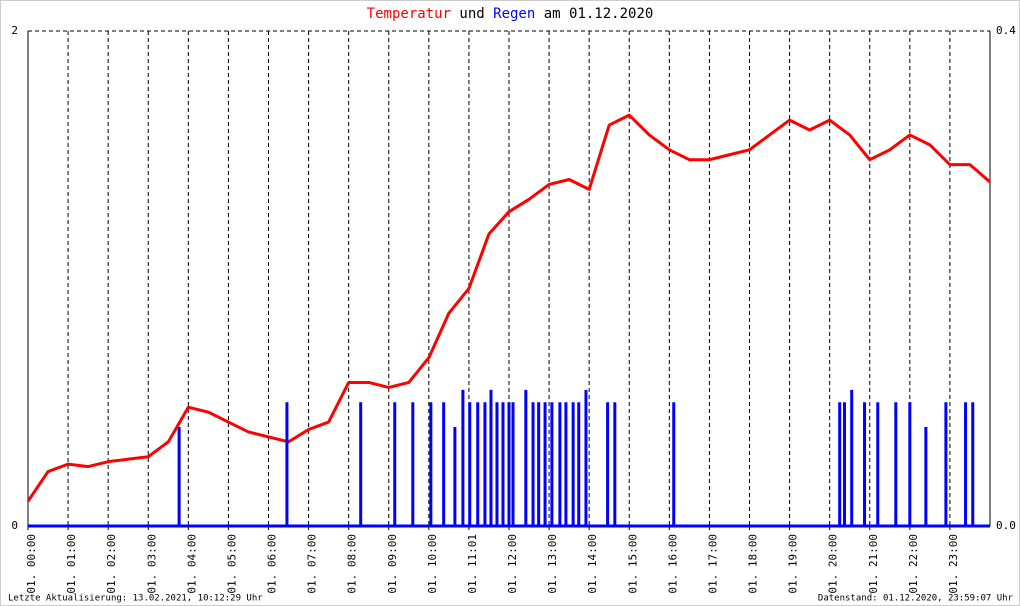 The width and height of the screenshot is (1020, 606). Describe the element at coordinates (599, 14) in the screenshot. I see `title-suffix: am 01.12.2020` at that location.